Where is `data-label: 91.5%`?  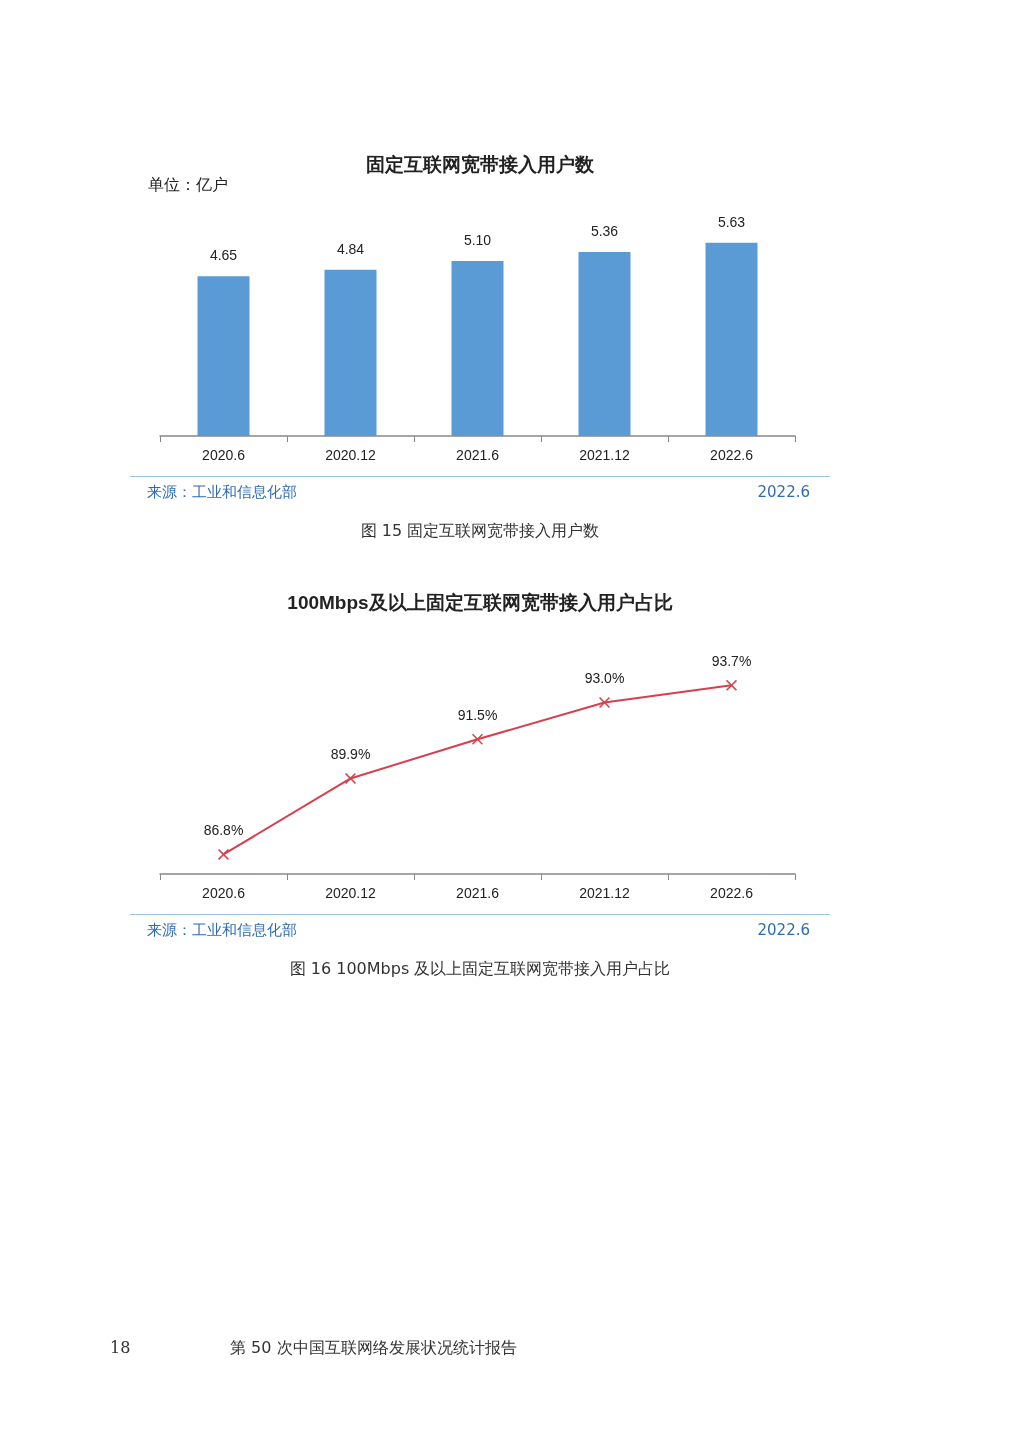 data-label: 91.5% is located at coordinates (477, 714).